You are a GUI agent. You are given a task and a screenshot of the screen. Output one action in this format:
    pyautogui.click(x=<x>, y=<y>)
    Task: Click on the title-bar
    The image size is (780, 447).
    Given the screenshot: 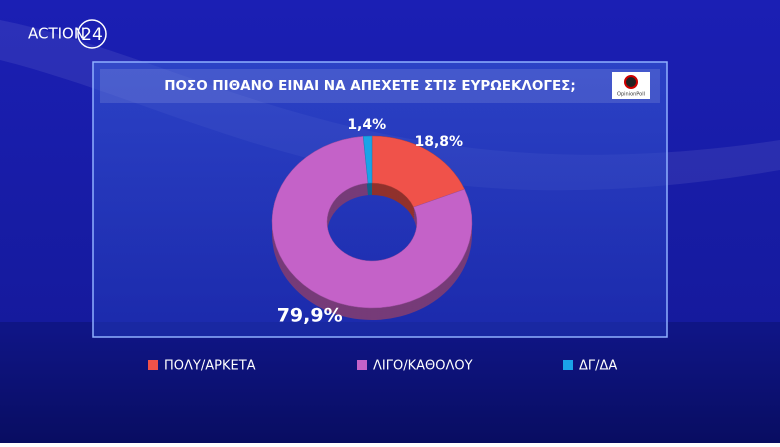 What is the action you would take?
    pyautogui.click(x=380, y=86)
    